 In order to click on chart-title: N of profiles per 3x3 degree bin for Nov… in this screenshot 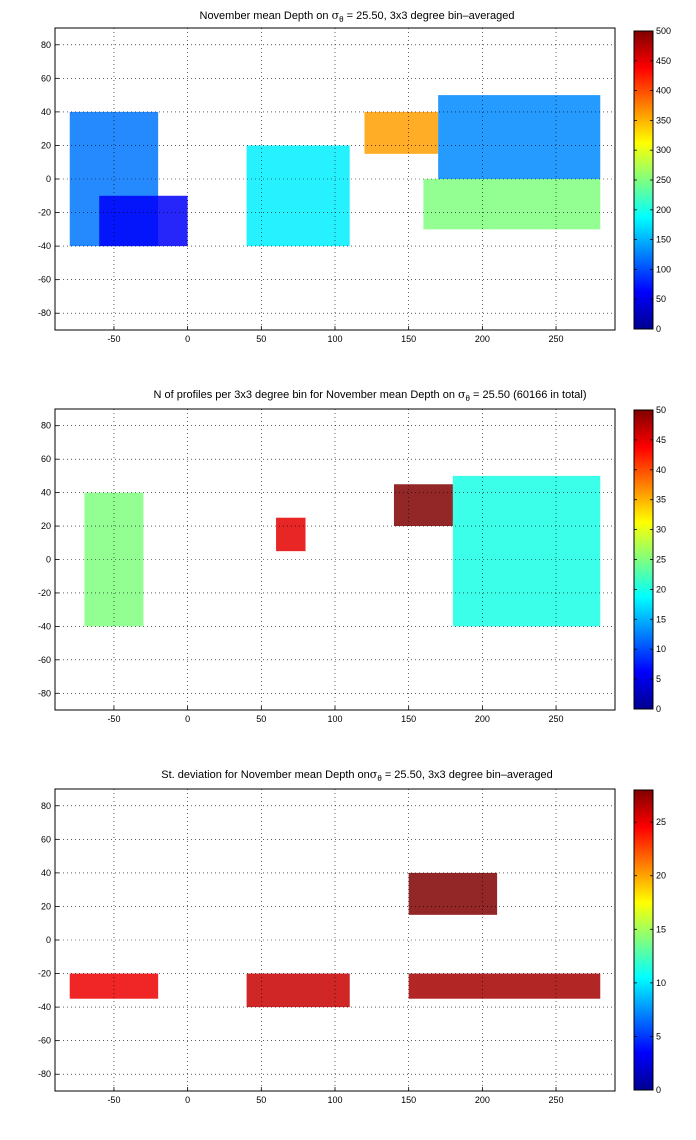, I will do `click(370, 395)`.